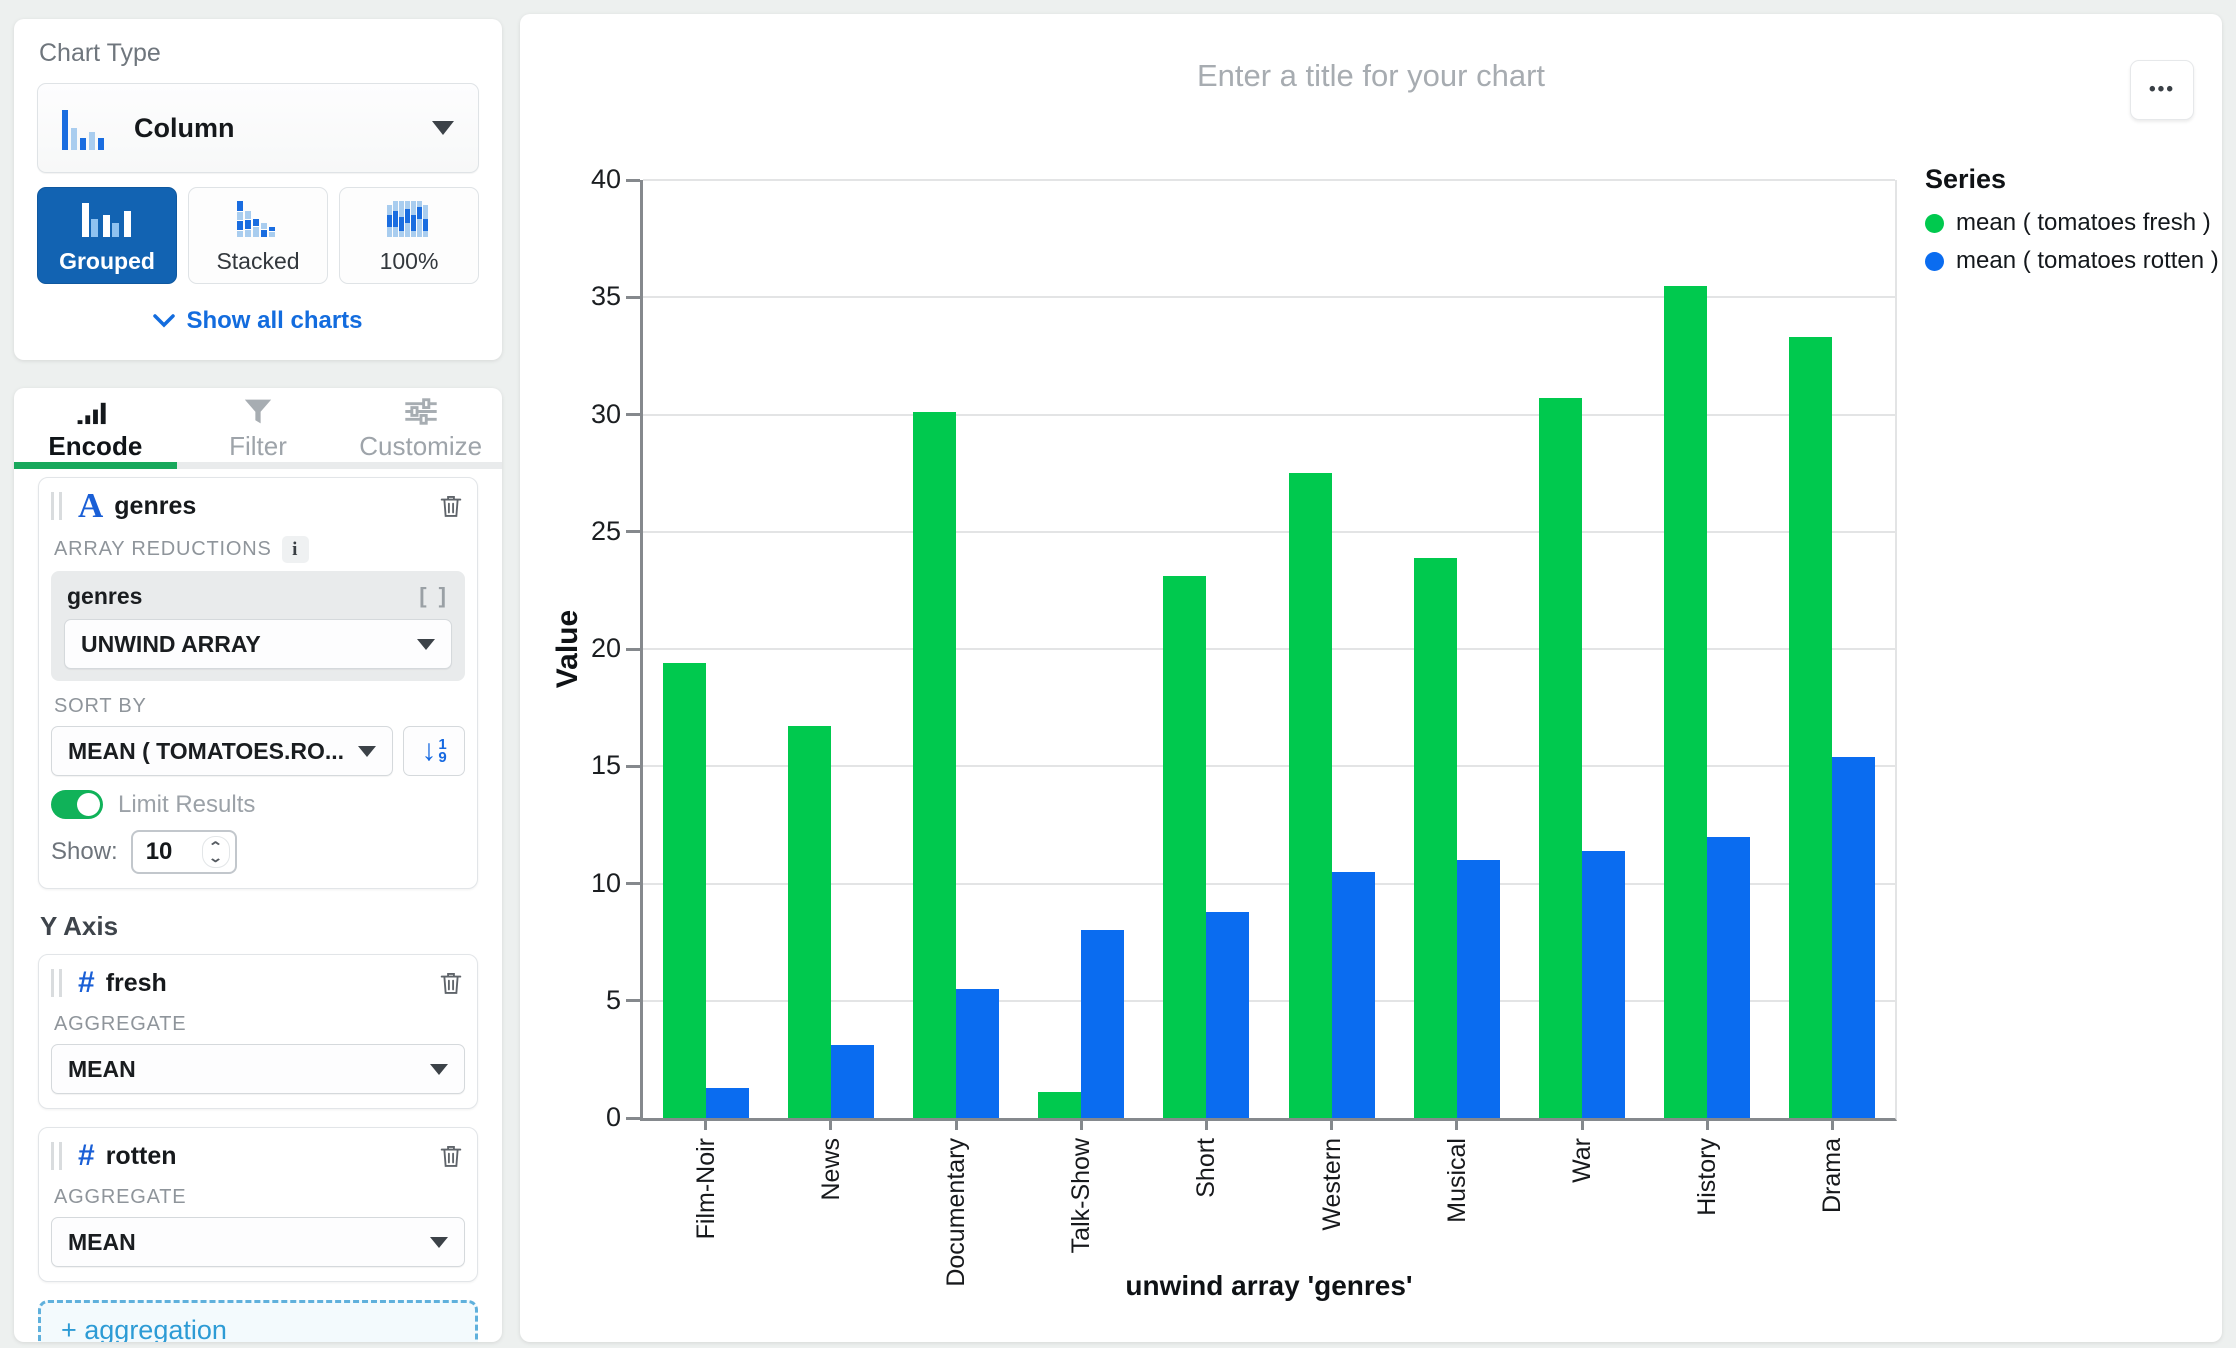 The height and width of the screenshot is (1348, 2236). I want to click on field-header: # fresh, so click(258, 983).